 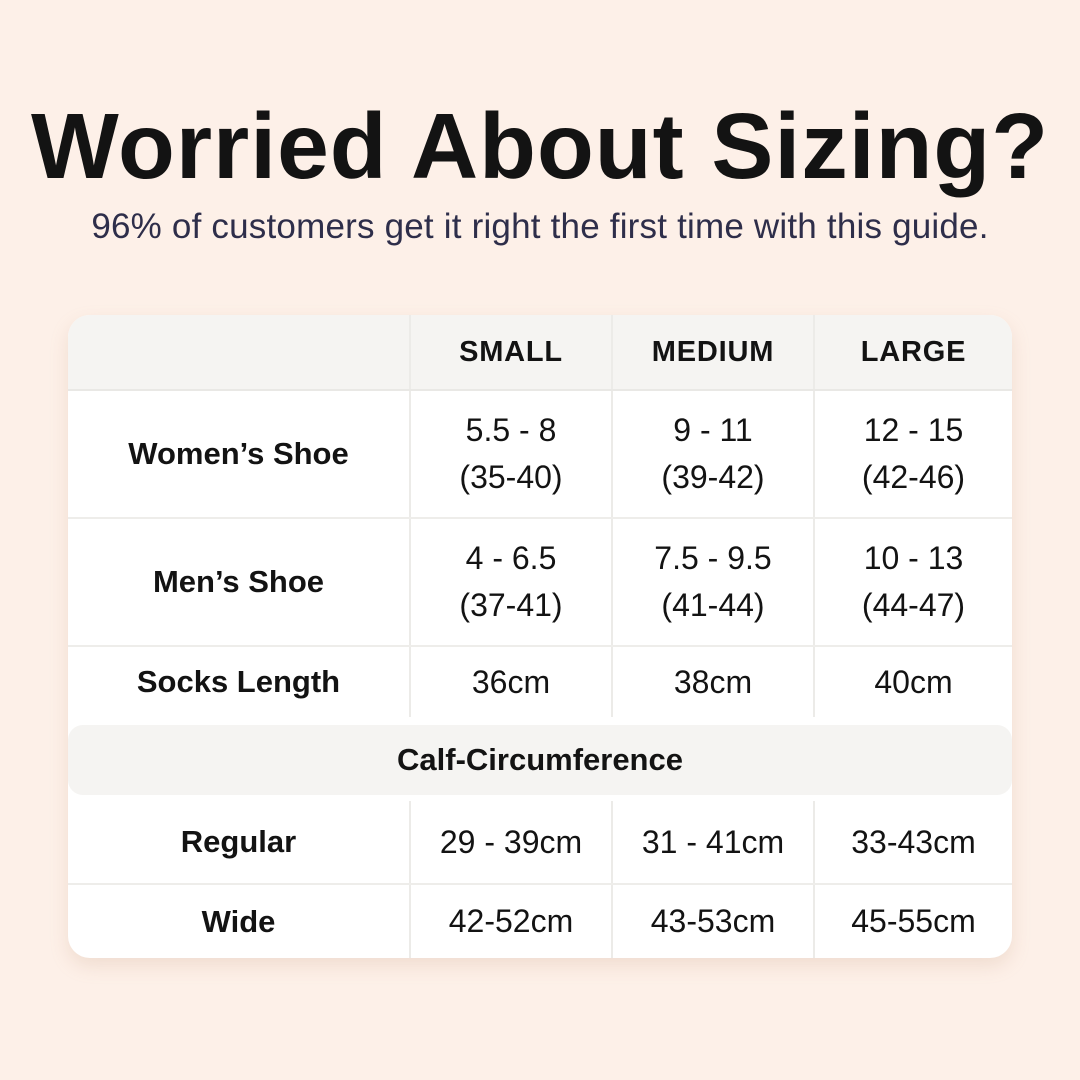 I want to click on size-cell: 40cm, so click(x=913, y=682).